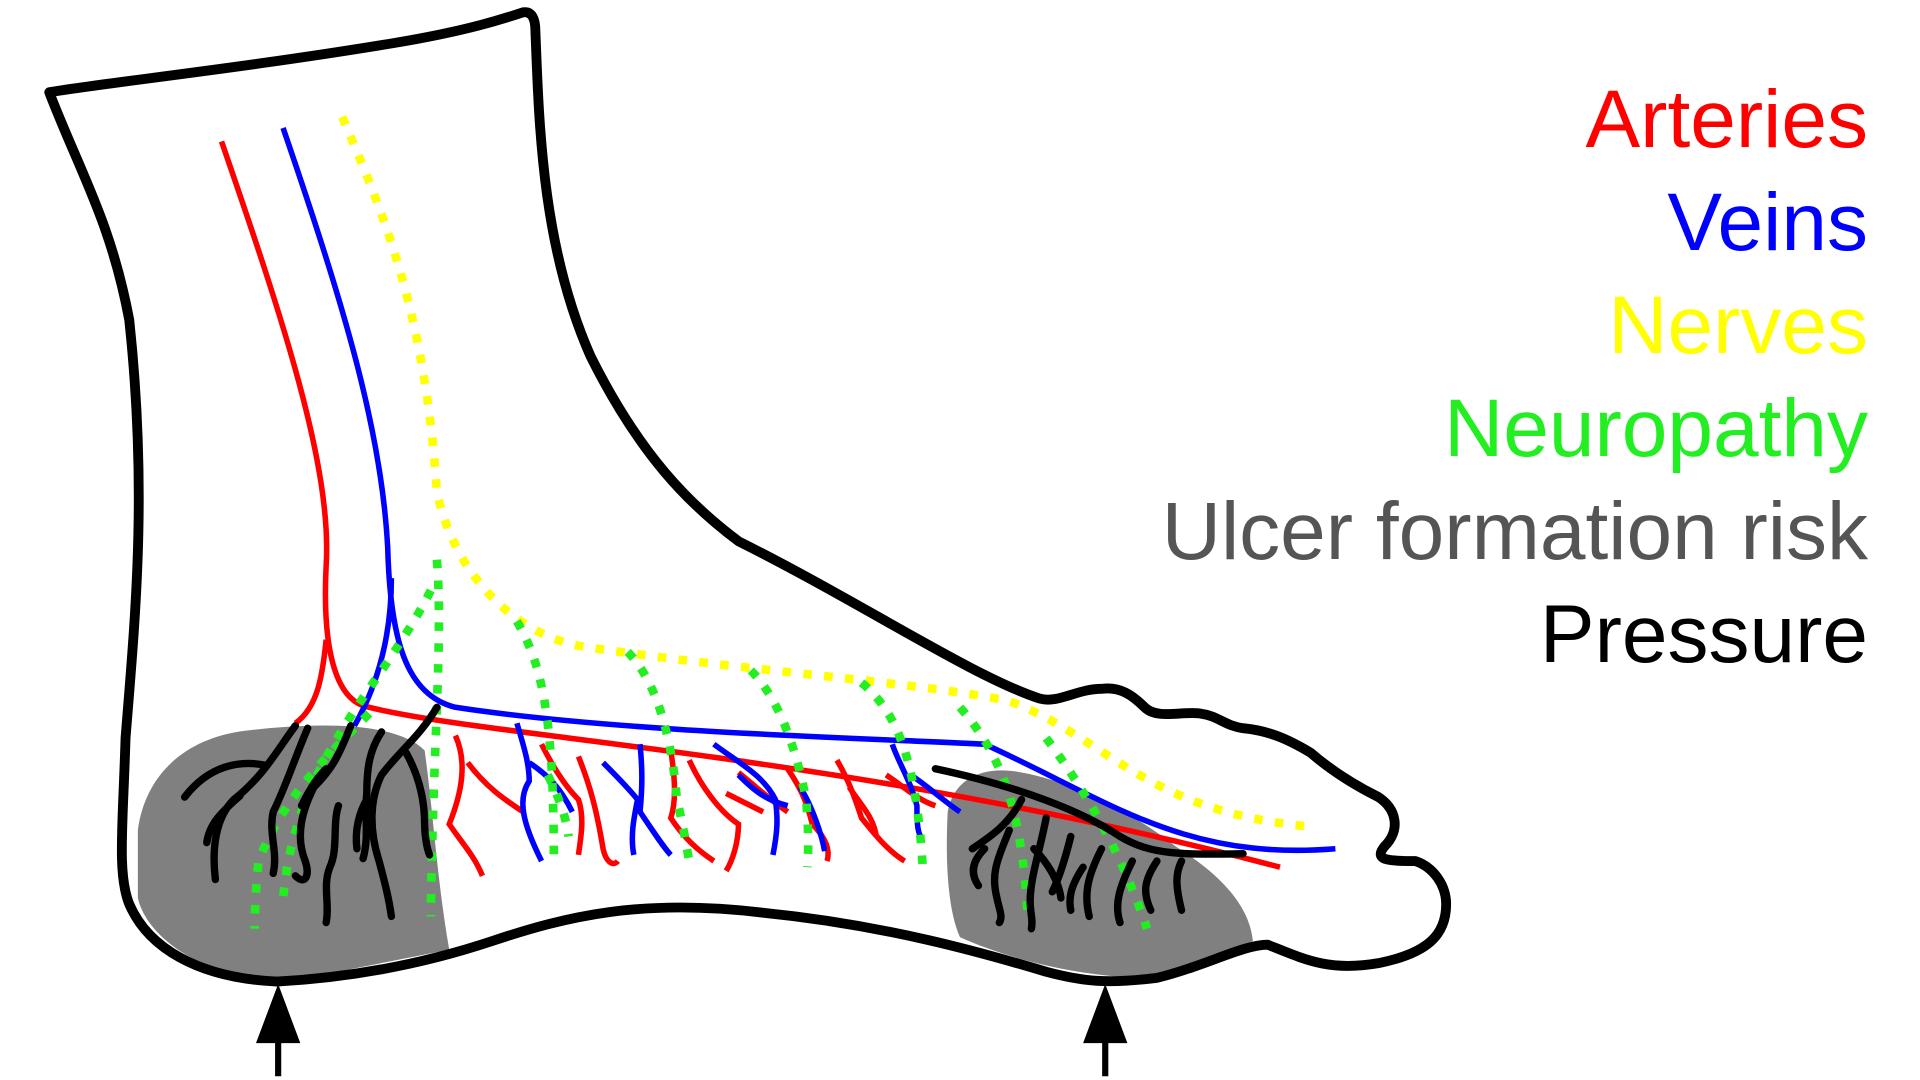  Describe the element at coordinates (1105, 1030) in the screenshot. I see `forefoot-pressure-arrow` at that location.